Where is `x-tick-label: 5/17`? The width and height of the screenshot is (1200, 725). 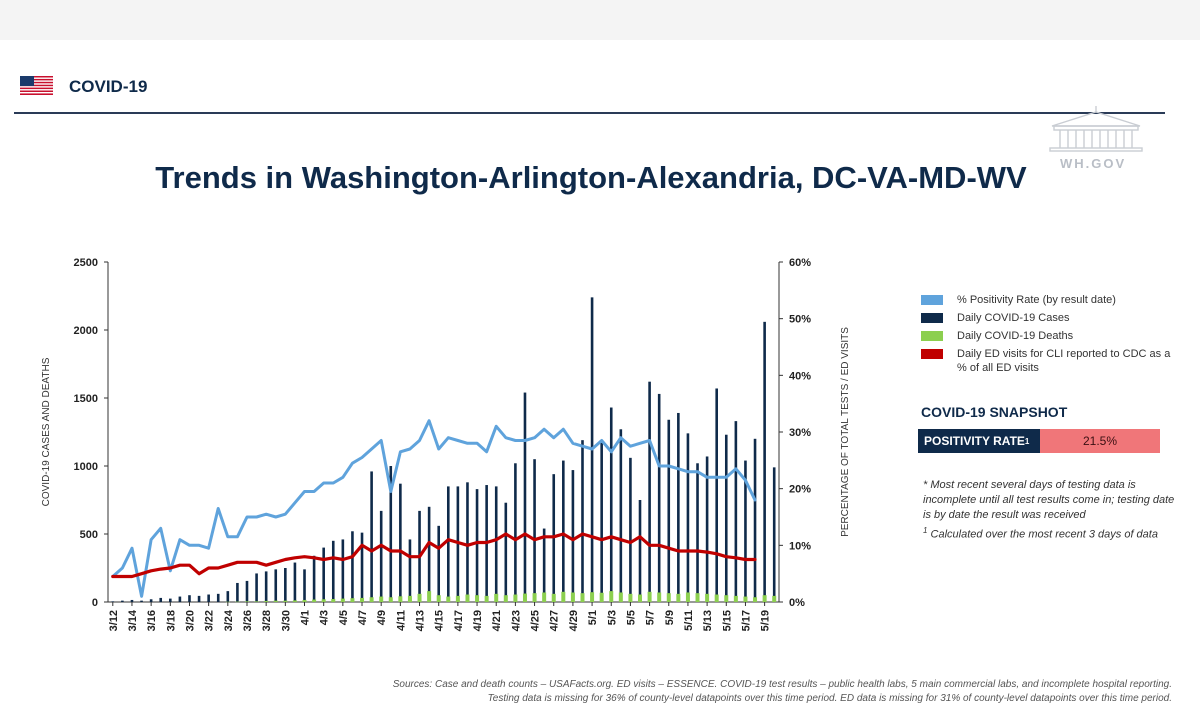 x-tick-label: 5/17 is located at coordinates (746, 620).